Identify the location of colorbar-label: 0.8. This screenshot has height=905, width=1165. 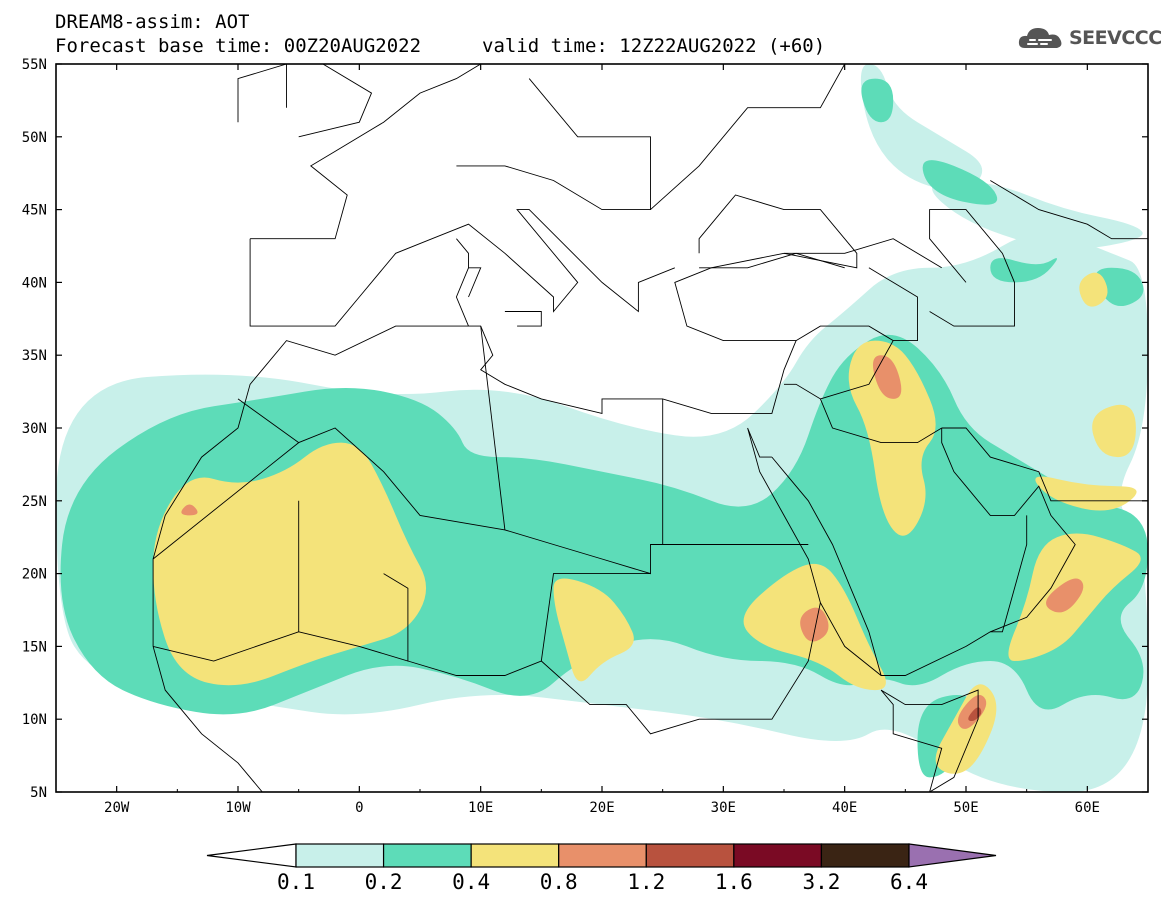
(558, 882).